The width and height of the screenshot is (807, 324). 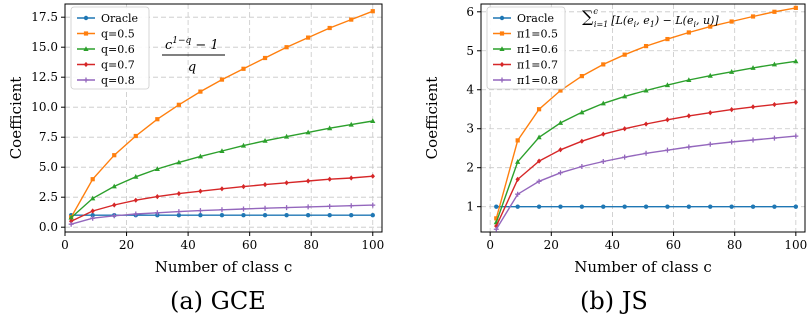 I want to click on y-tick-label: 2.5, so click(x=48, y=197).